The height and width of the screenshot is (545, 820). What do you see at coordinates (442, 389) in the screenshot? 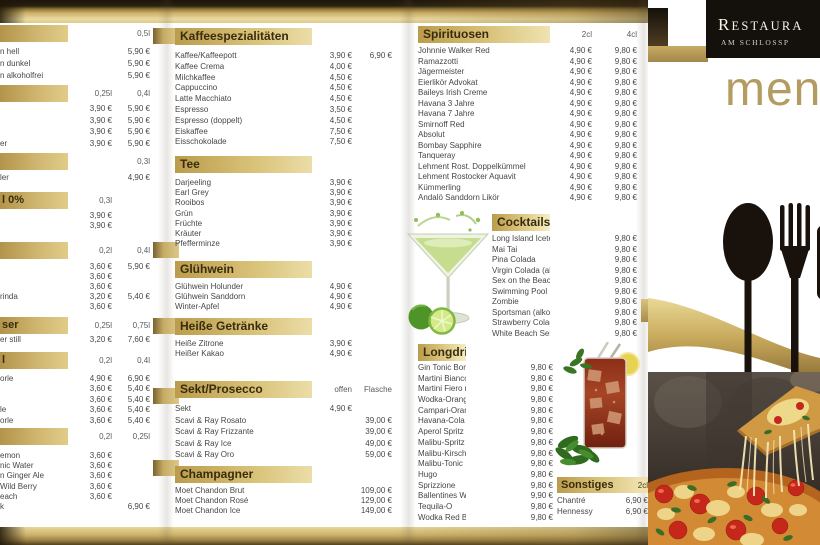
I see `item-name: Martini Fiero mit Eis` at bounding box center [442, 389].